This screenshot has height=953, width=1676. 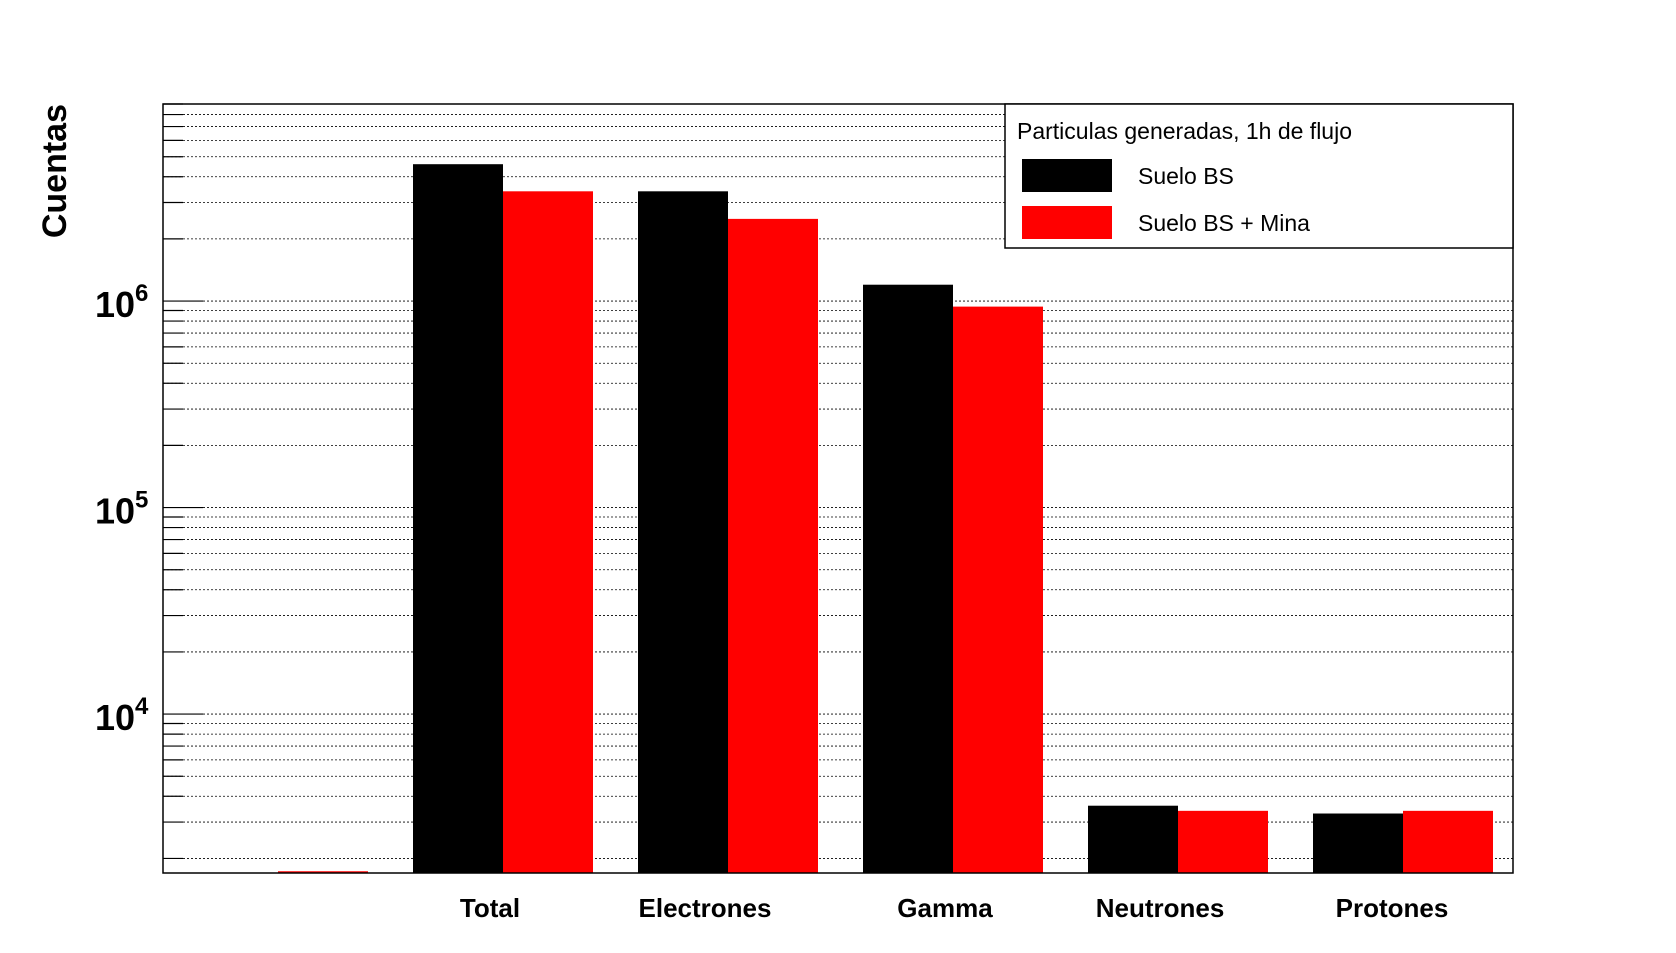 What do you see at coordinates (183, 481) in the screenshot?
I see `y-axis-ticks` at bounding box center [183, 481].